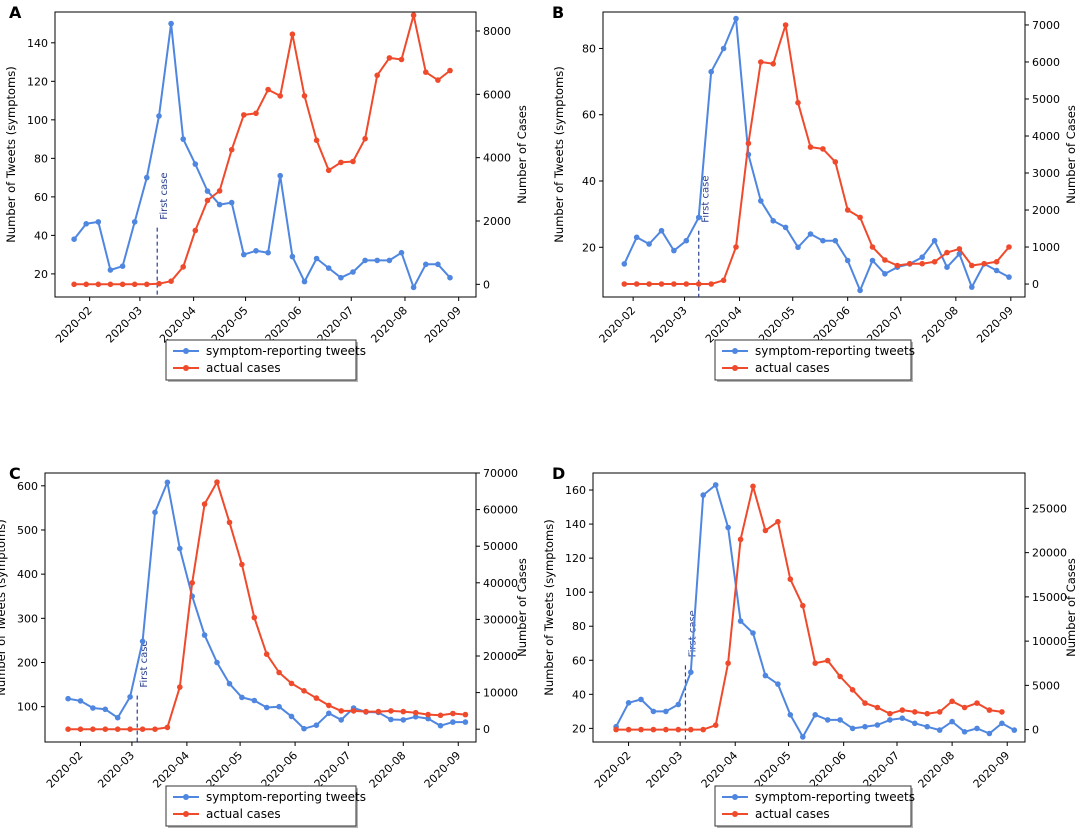 The image size is (1084, 835). Describe the element at coordinates (280, 770) in the screenshot. I see `x-tick-label: 2020-06` at that location.